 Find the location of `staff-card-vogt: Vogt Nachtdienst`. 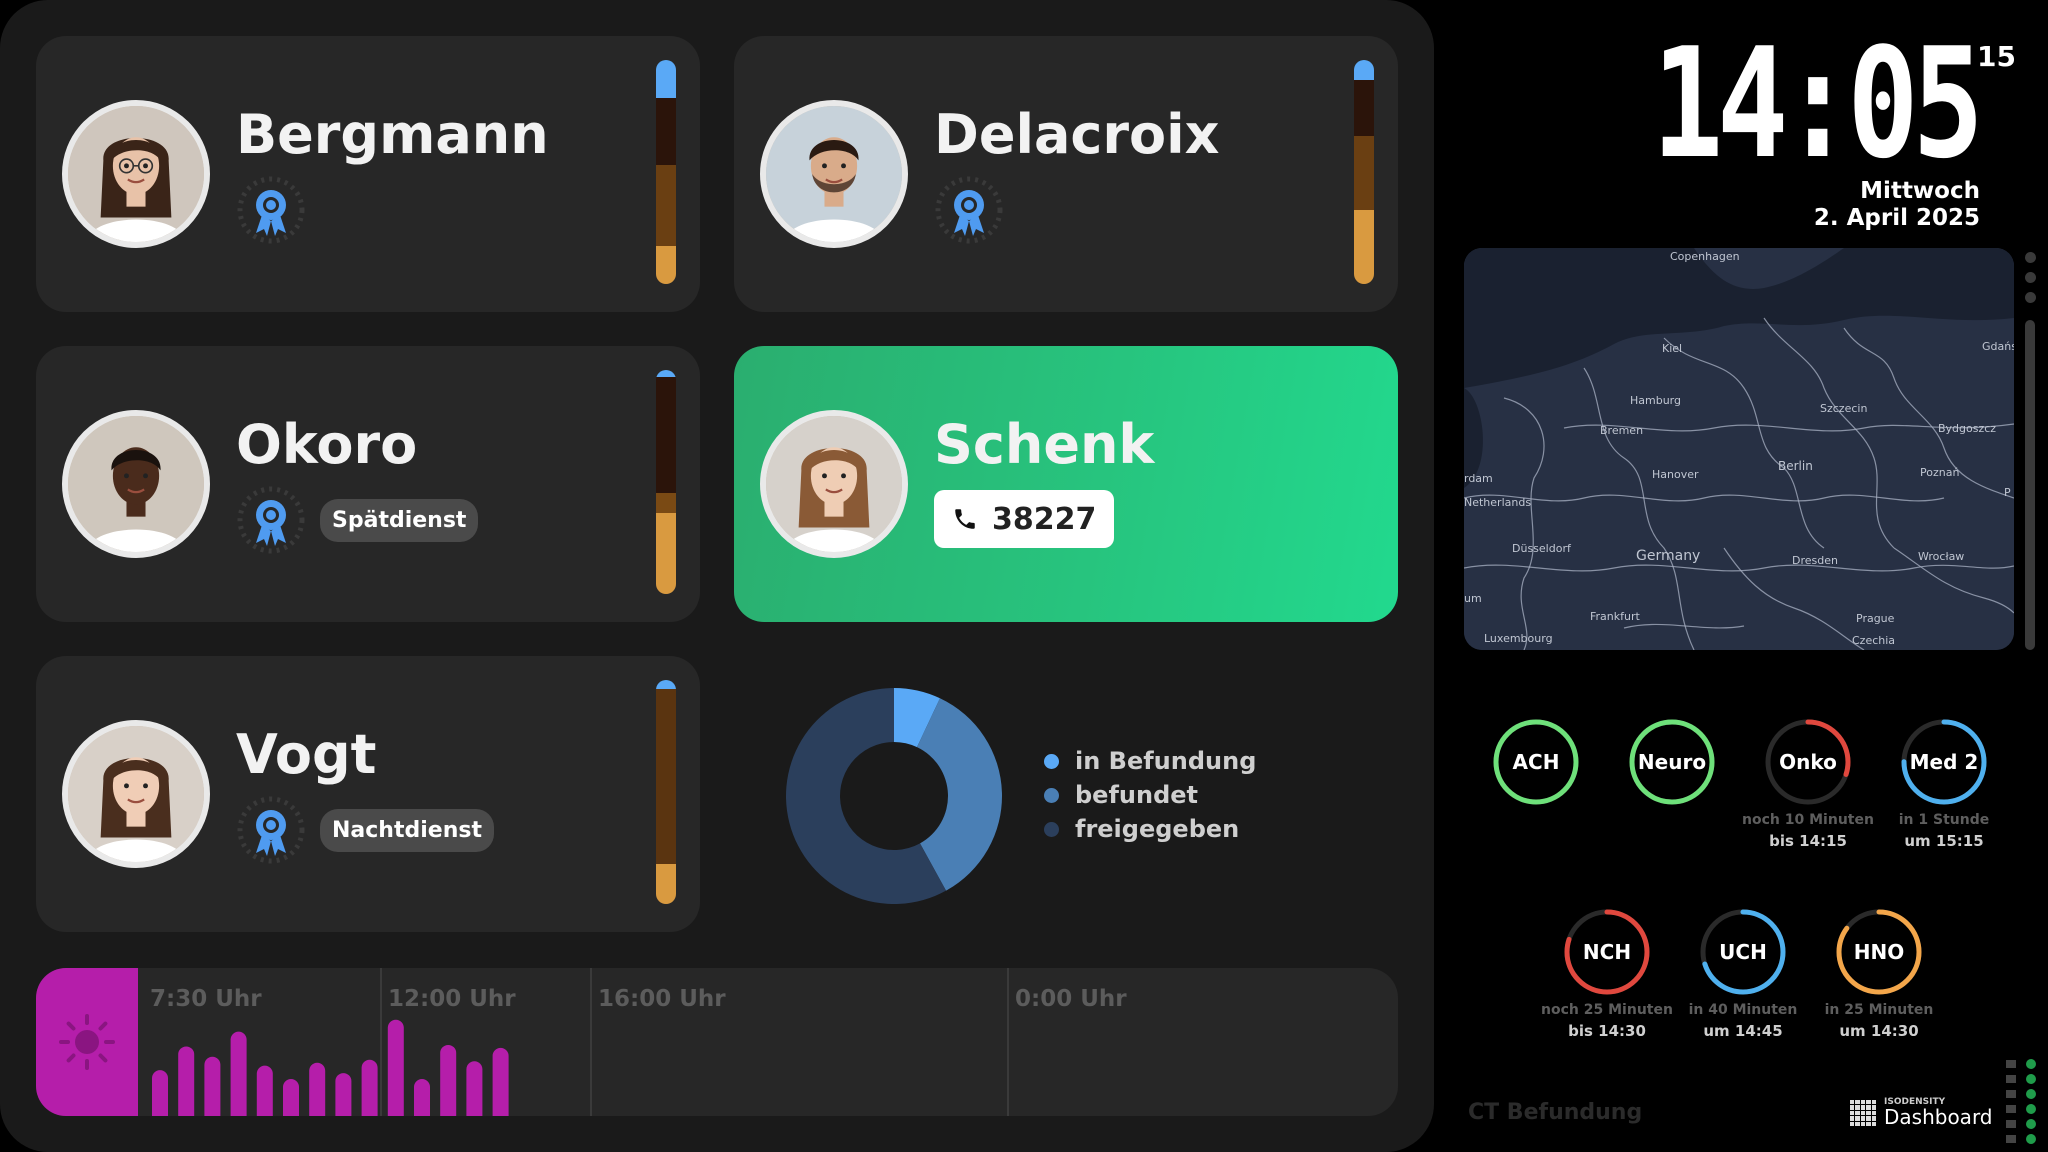

staff-card-vogt: Vogt Nachtdienst is located at coordinates (368, 794).